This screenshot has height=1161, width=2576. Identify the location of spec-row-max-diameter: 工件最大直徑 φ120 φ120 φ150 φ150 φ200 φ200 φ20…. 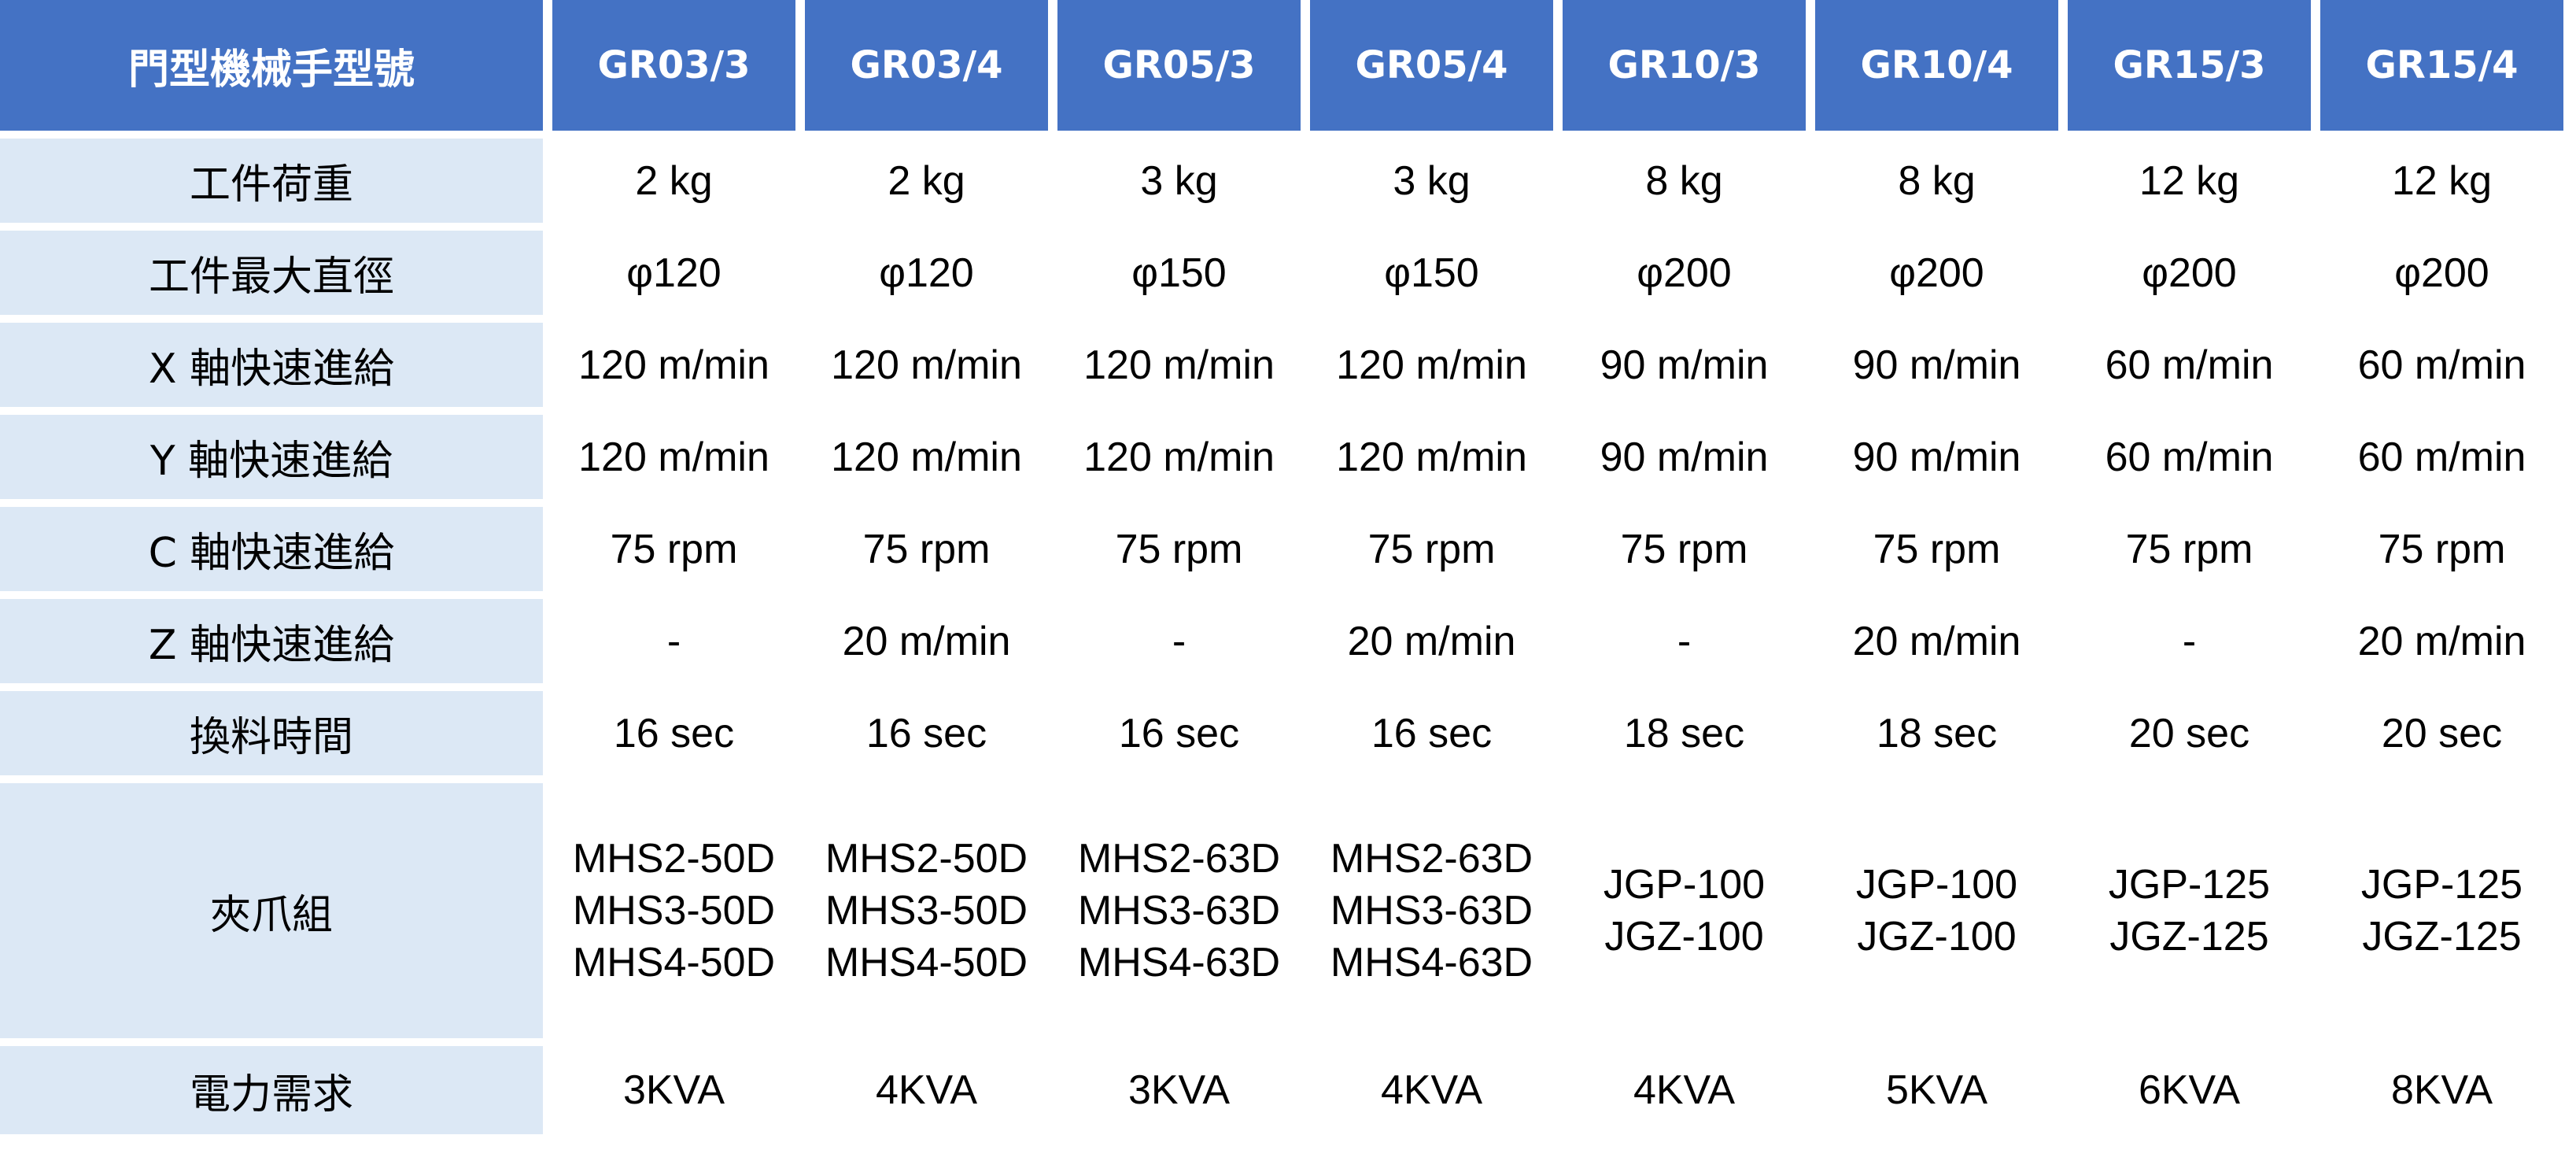
(1281, 273).